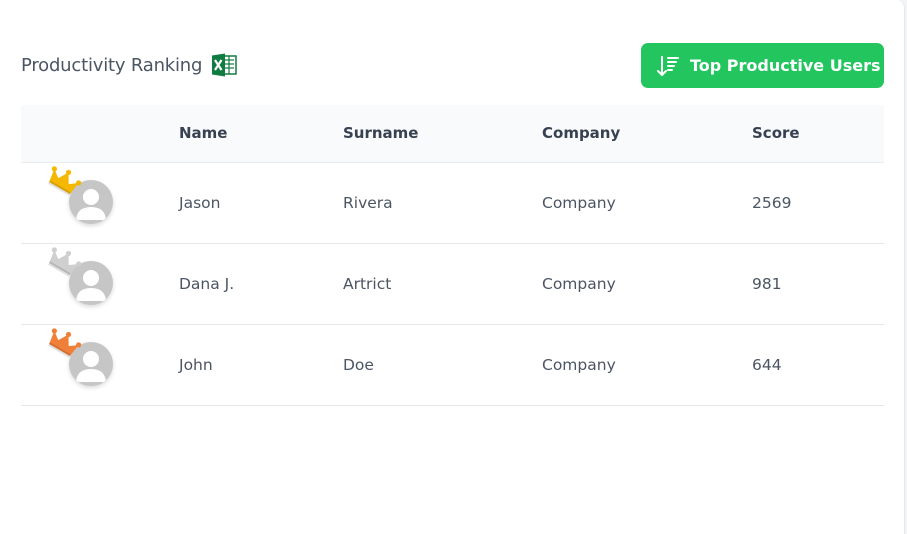 The width and height of the screenshot is (907, 534). I want to click on table-row: John Doe Company 644, so click(452, 365).